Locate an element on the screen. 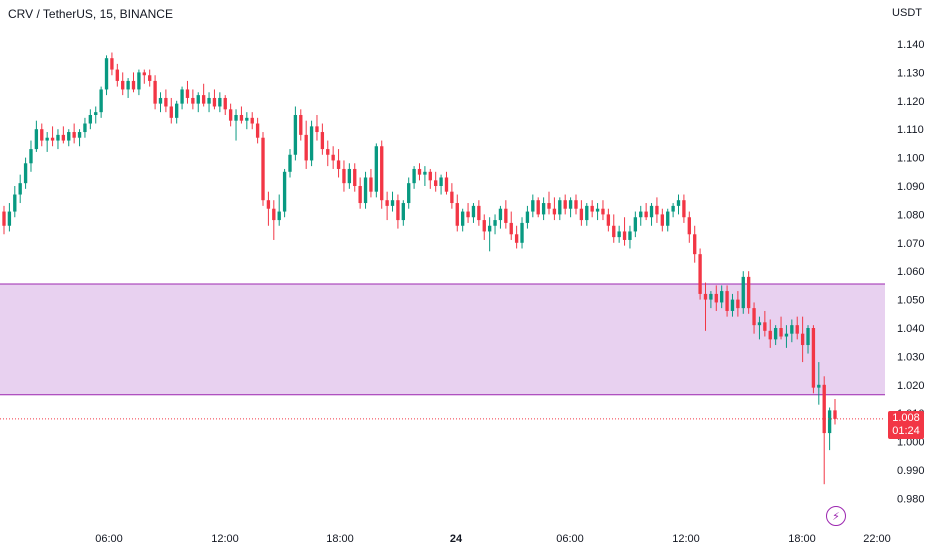 The height and width of the screenshot is (550, 932). price-tick-label: 1.070 is located at coordinates (911, 244).